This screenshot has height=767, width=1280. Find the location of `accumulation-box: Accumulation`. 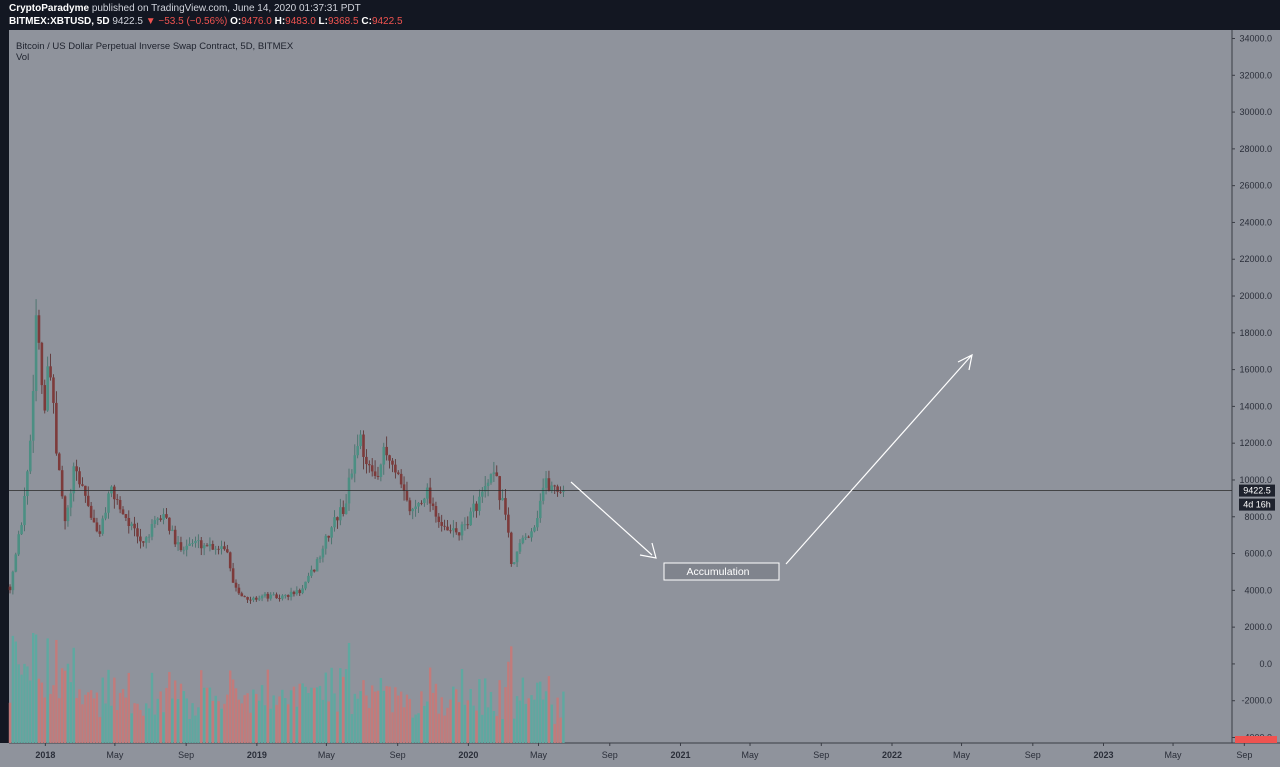

accumulation-box: Accumulation is located at coordinates (721, 571).